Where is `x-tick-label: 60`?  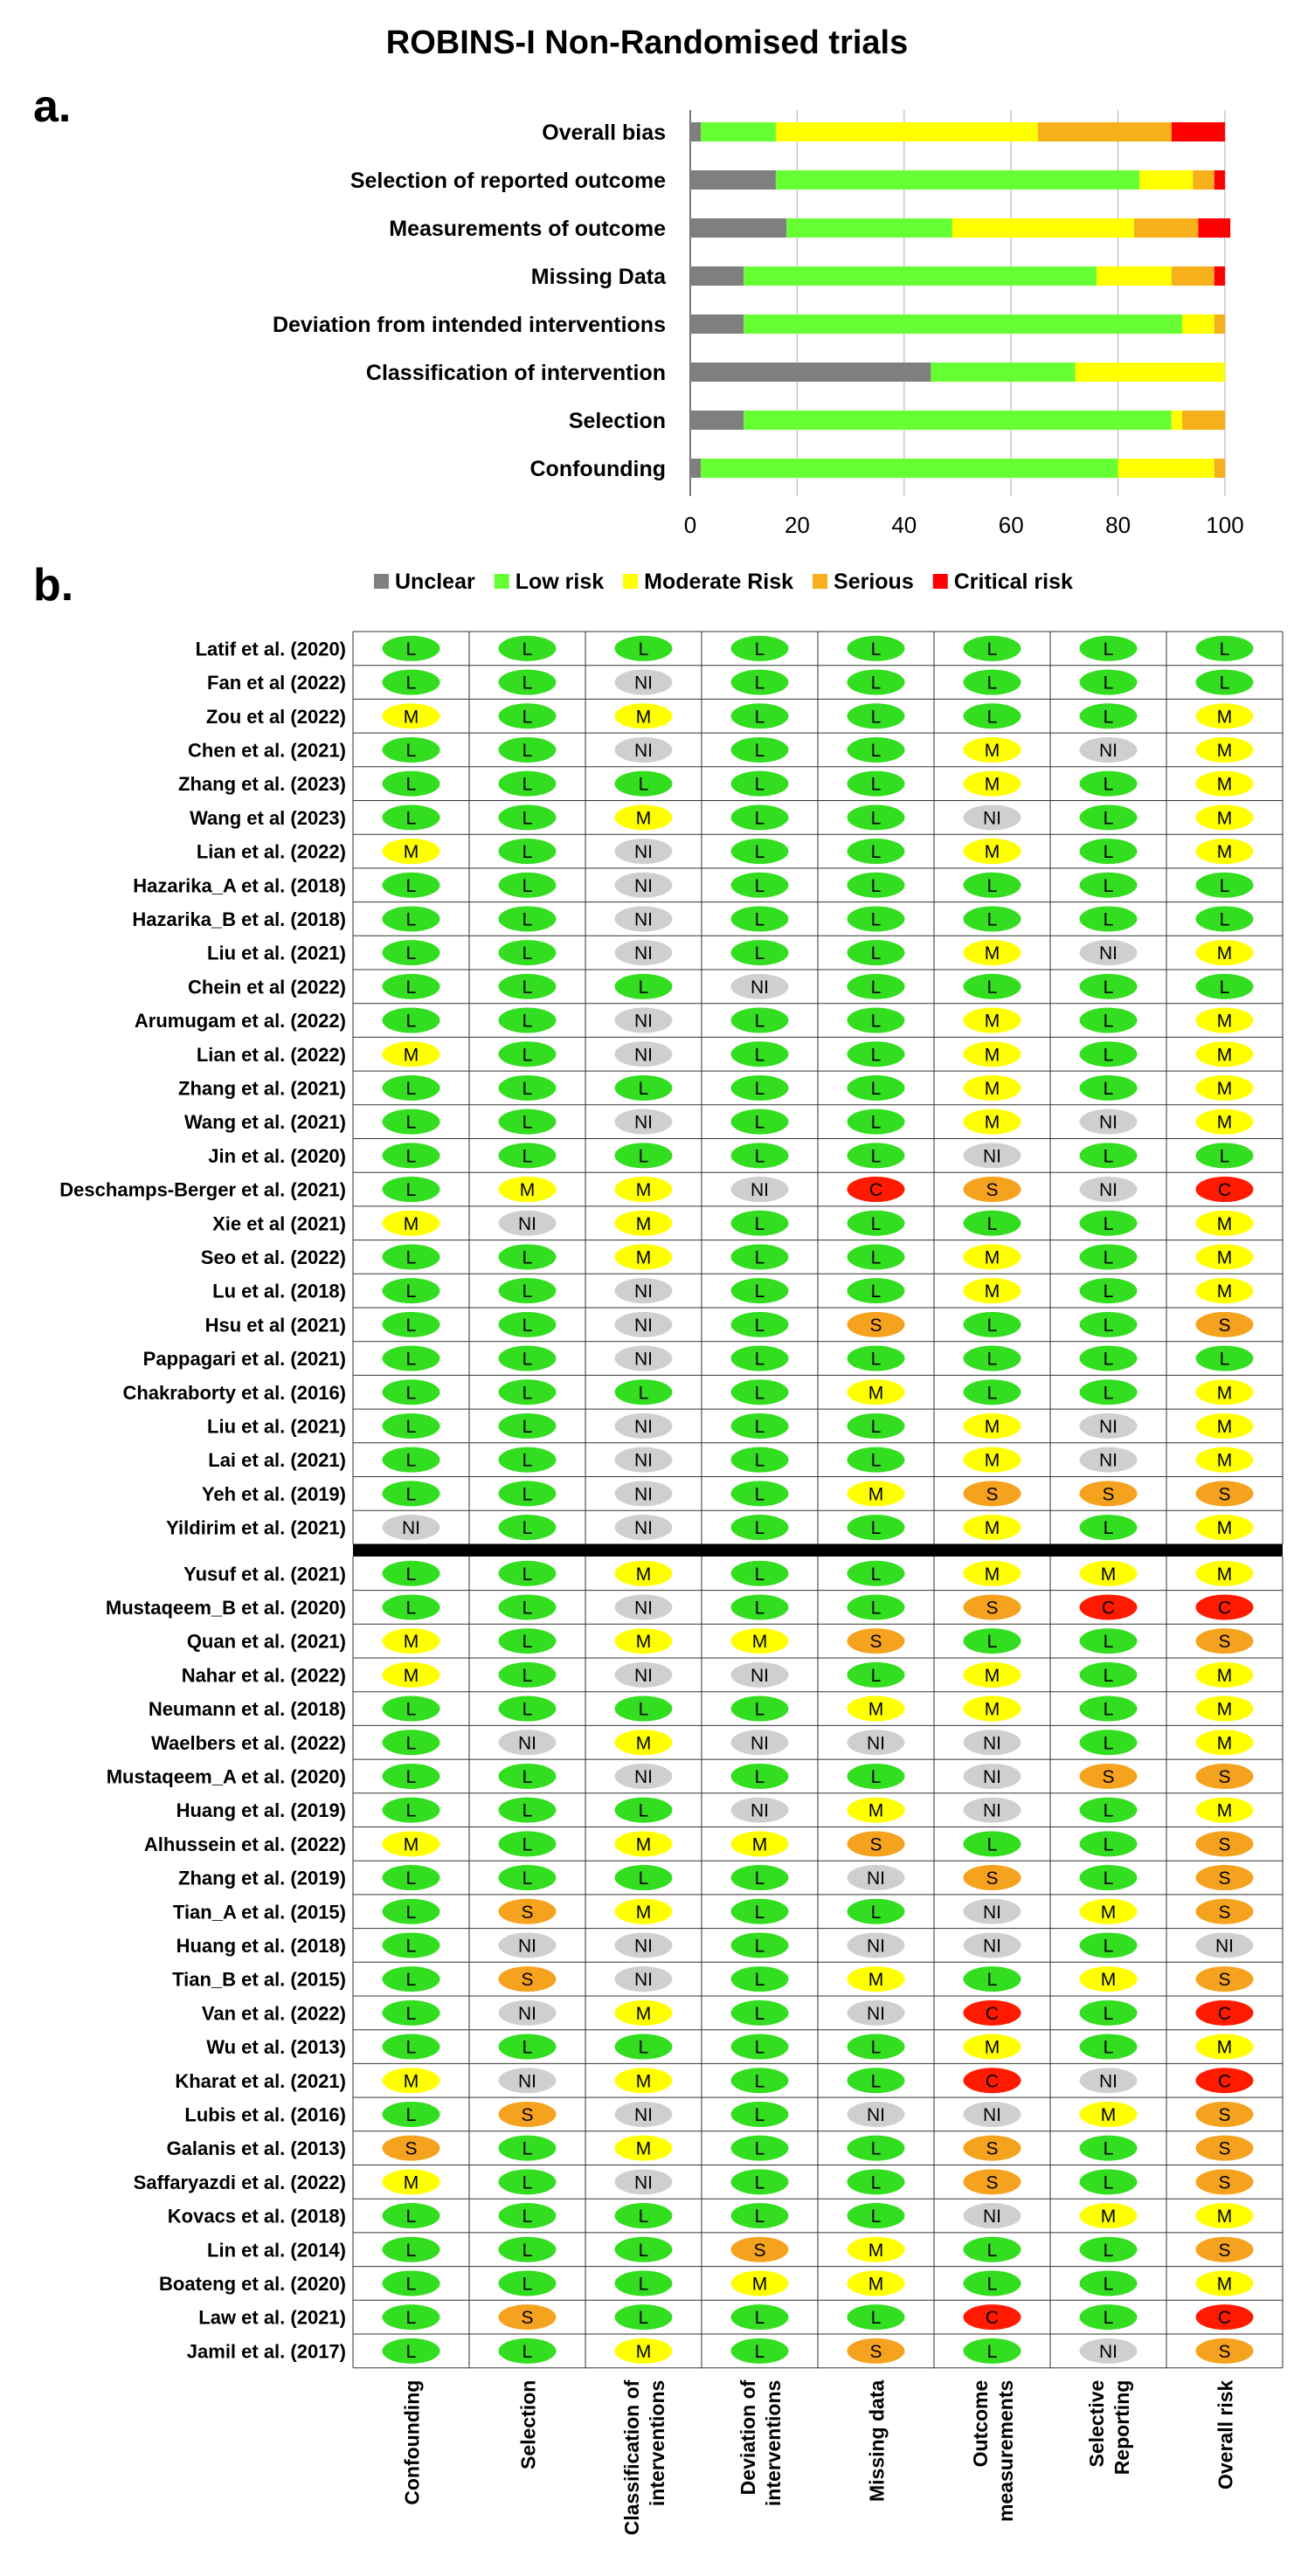 x-tick-label: 60 is located at coordinates (1012, 525).